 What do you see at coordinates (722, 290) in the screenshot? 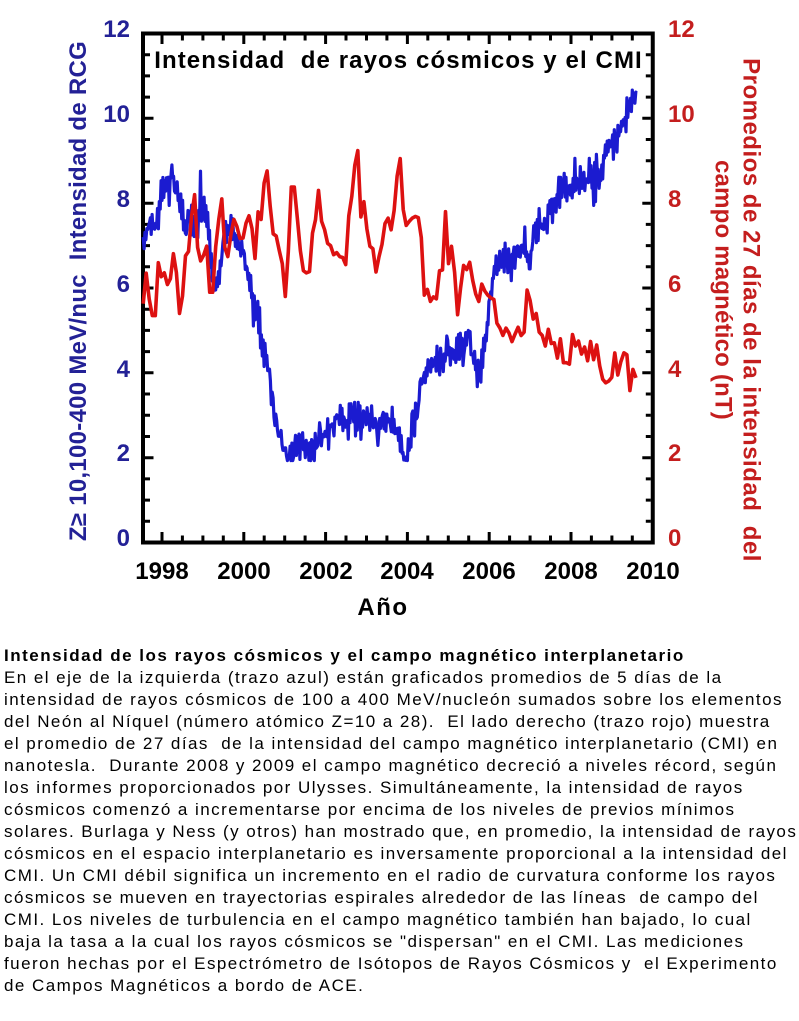
I see `svg-text: campo magnético (nT)` at bounding box center [722, 290].